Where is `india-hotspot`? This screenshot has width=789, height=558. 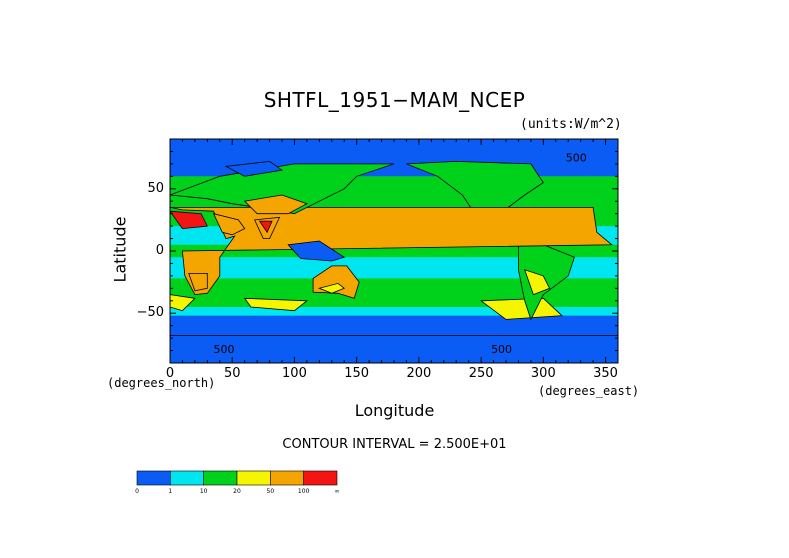 india-hotspot is located at coordinates (265, 227).